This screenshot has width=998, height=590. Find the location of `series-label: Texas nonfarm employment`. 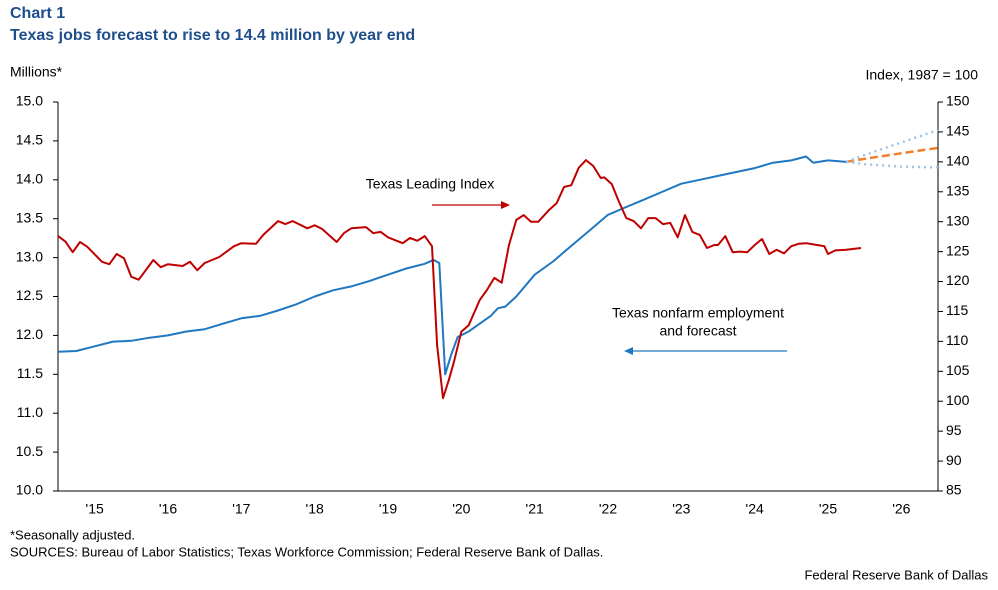

series-label: Texas nonfarm employment is located at coordinates (698, 313).